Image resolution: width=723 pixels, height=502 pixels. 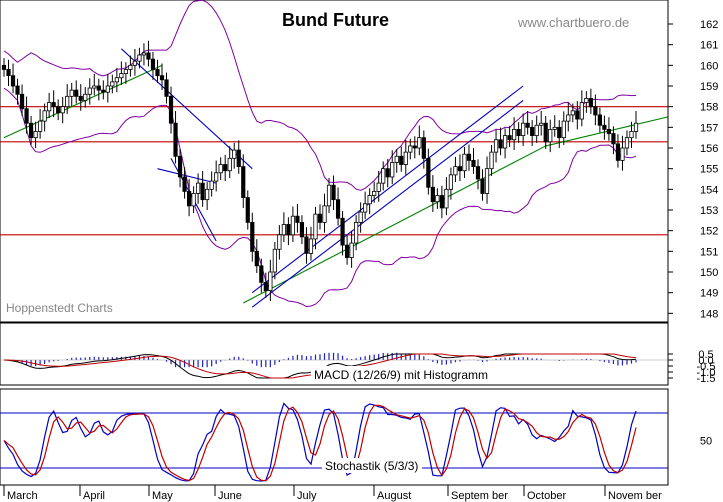 I want to click on price-tick-label: 159, so click(x=709, y=87).